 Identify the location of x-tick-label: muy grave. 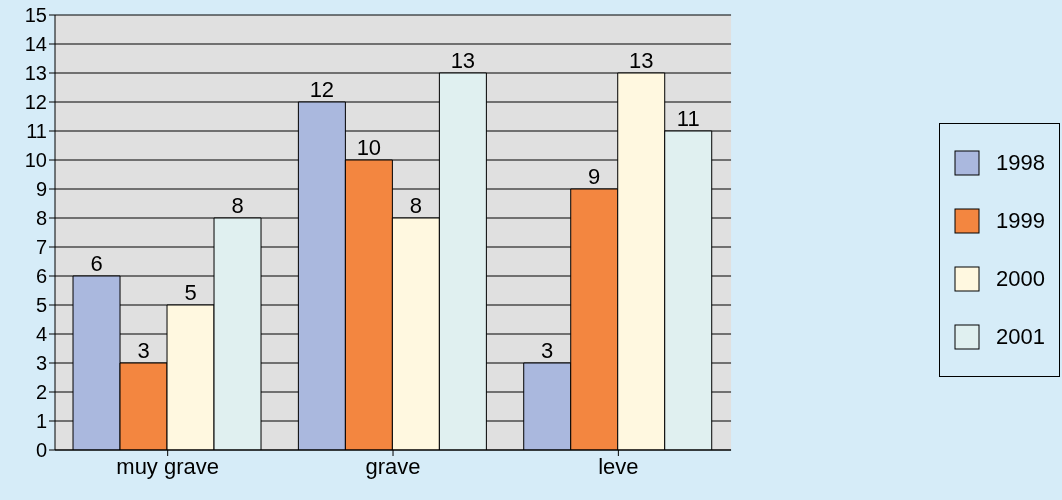
(168, 466).